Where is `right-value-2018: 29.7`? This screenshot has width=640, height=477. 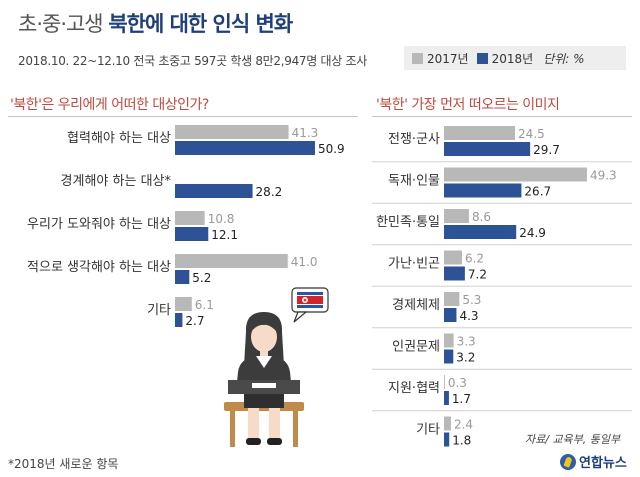
right-value-2018: 29.7 is located at coordinates (546, 150).